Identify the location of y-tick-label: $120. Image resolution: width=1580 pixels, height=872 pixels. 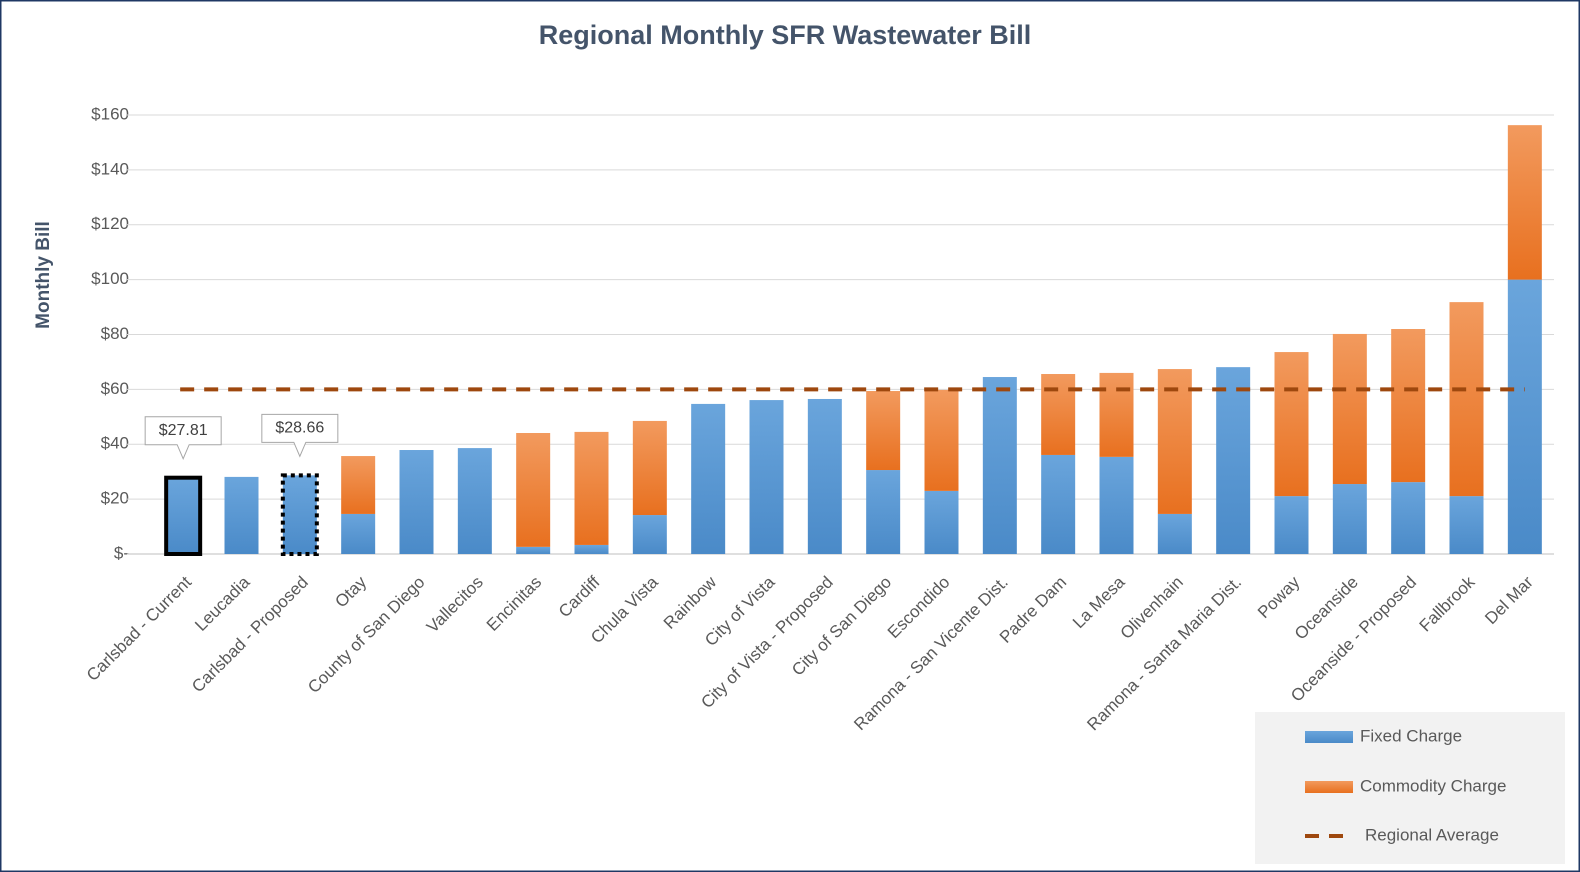
(110, 223).